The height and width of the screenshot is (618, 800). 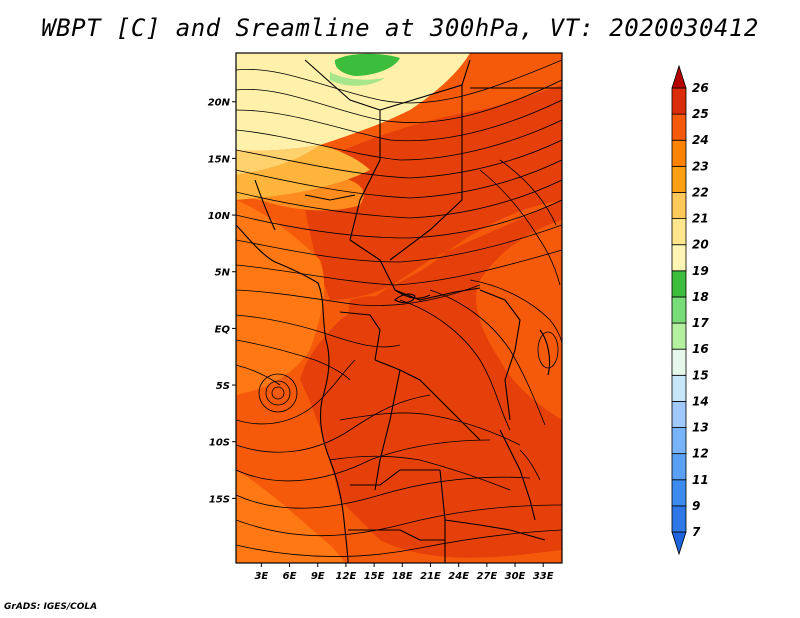 What do you see at coordinates (395, 378) in the screenshot?
I see `wbpt-field-24b` at bounding box center [395, 378].